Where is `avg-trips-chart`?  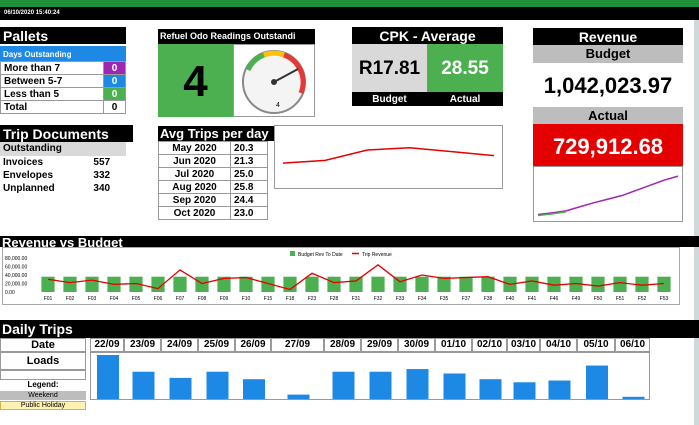 avg-trips-chart is located at coordinates (388, 155).